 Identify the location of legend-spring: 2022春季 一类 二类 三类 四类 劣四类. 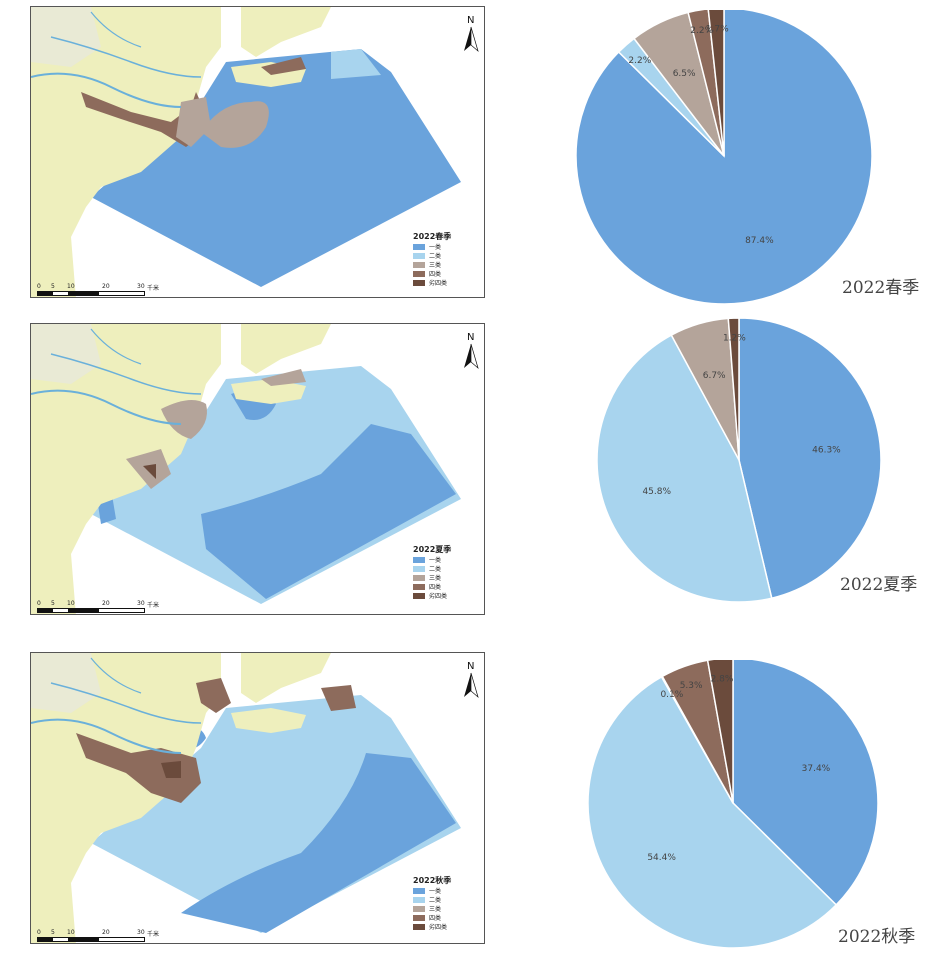
(432, 259).